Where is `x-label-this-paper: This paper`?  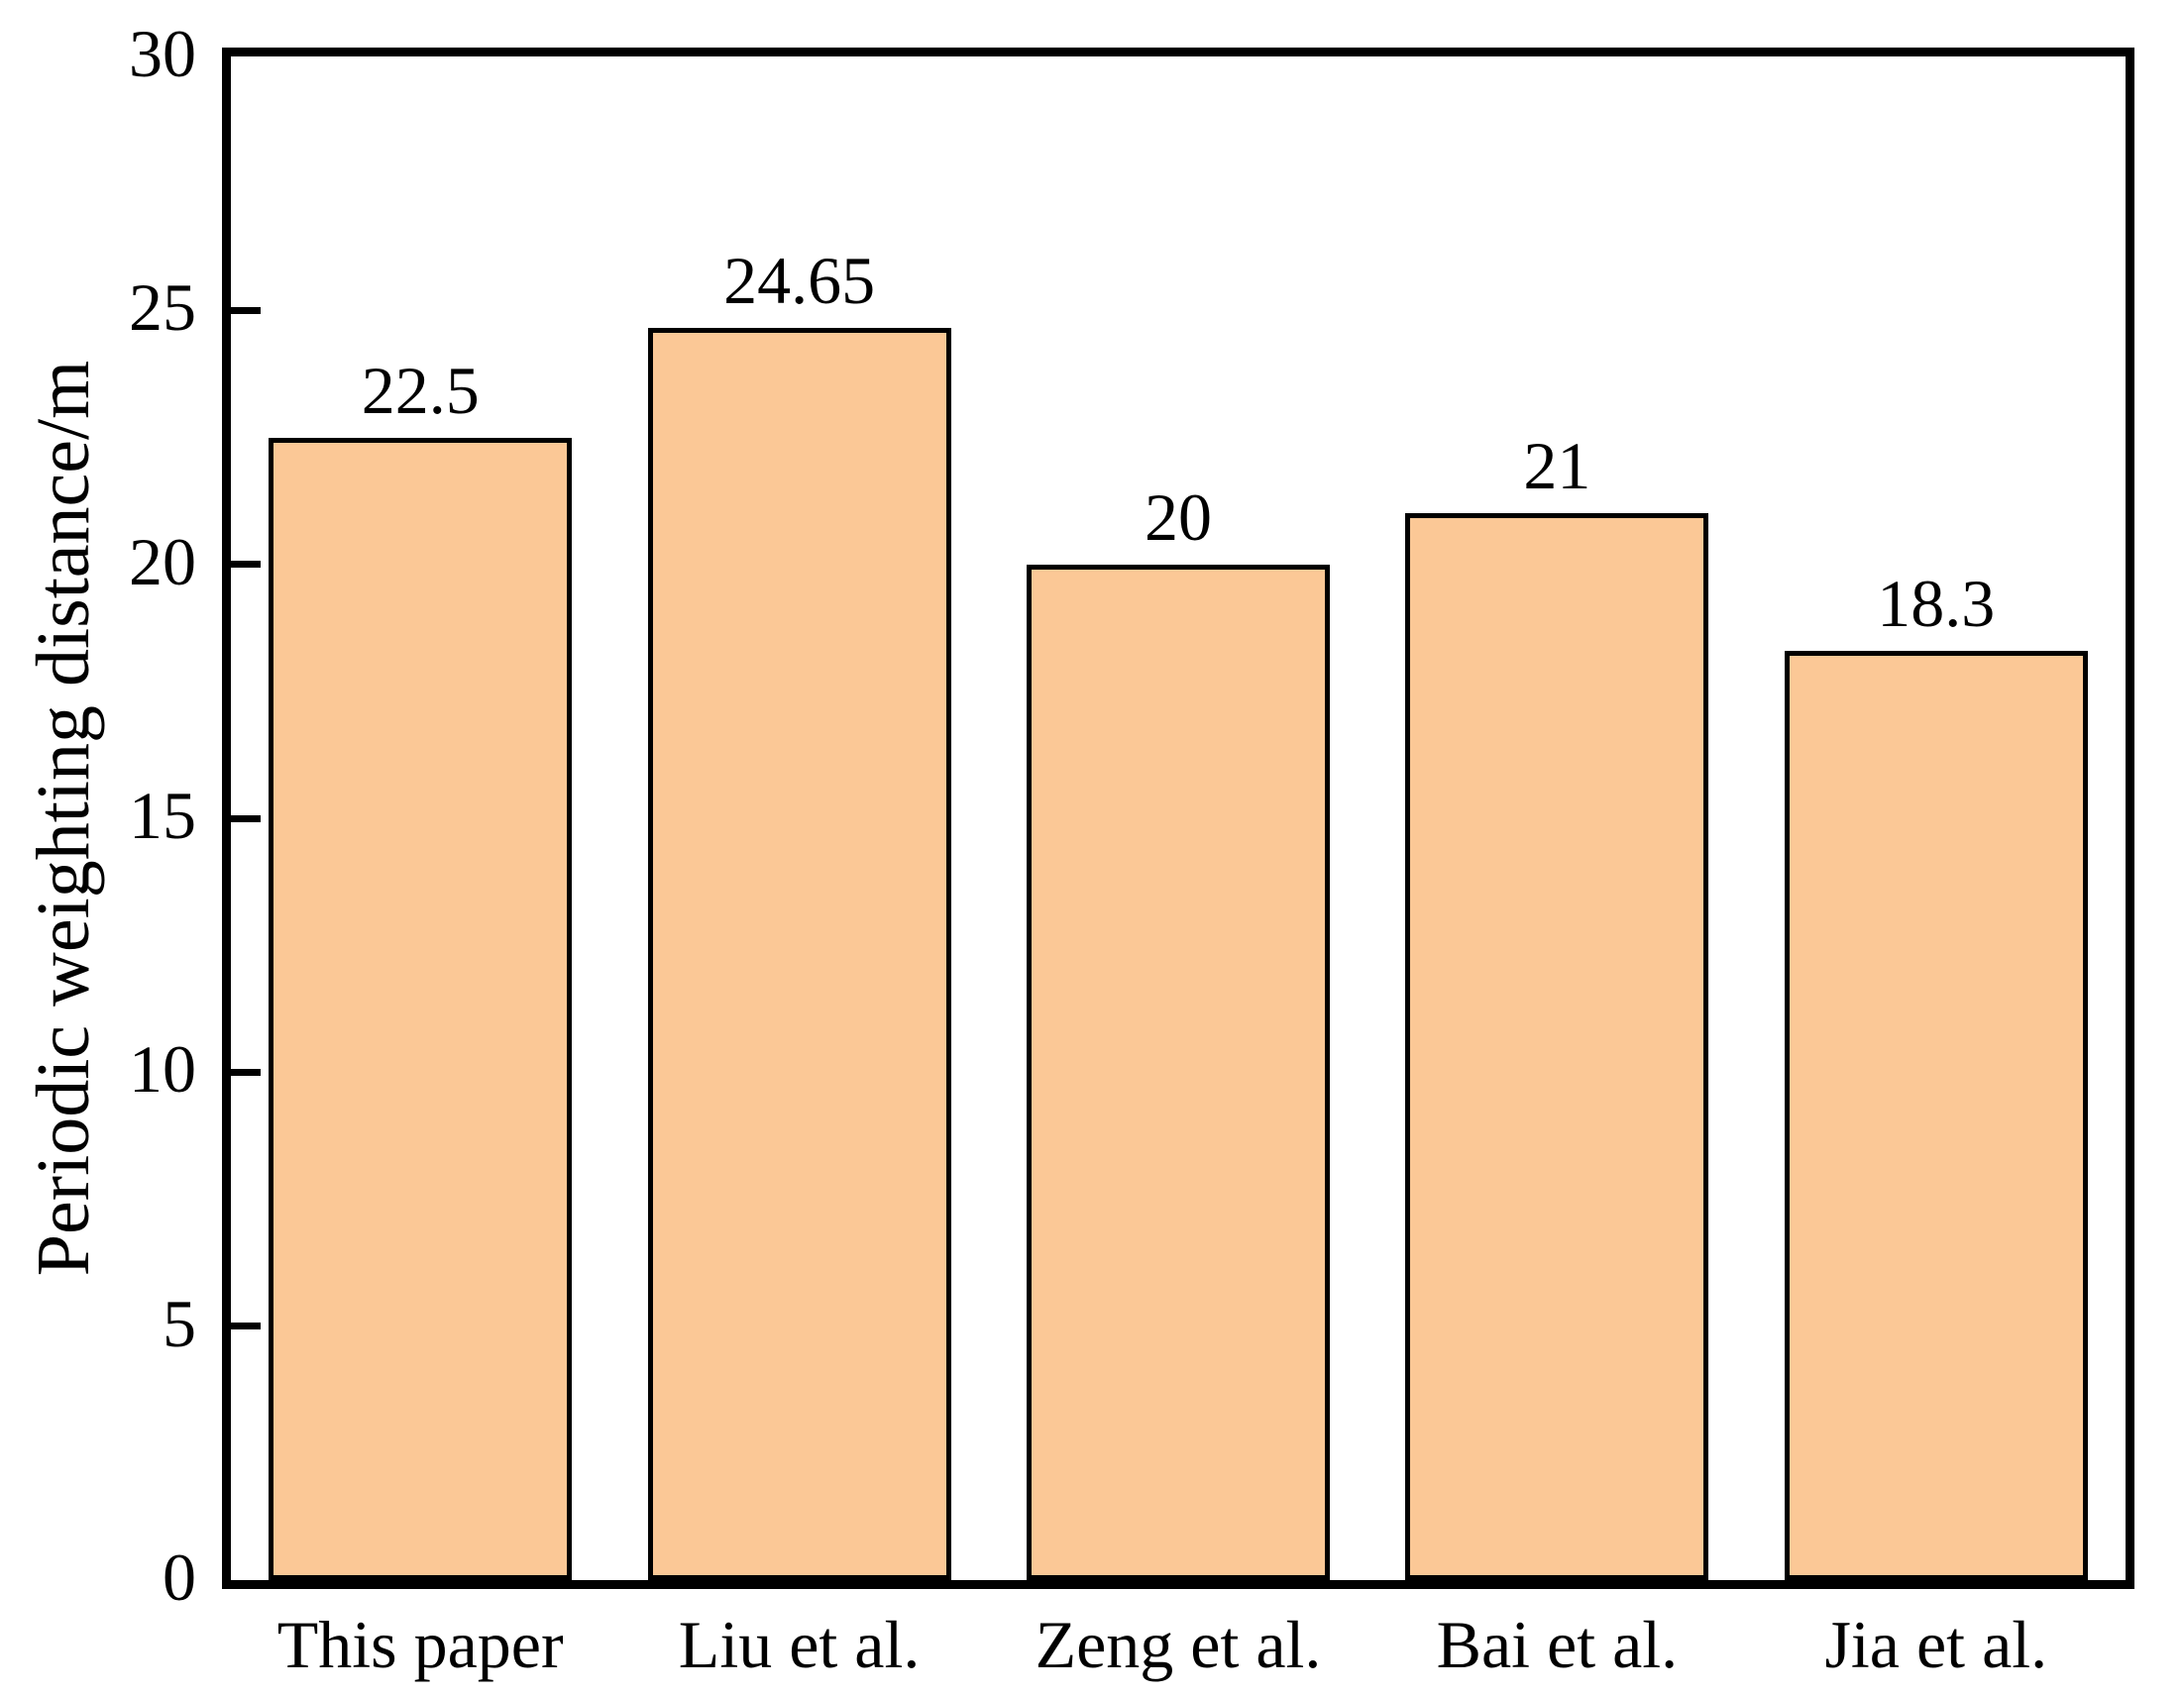 x-label-this-paper: This paper is located at coordinates (420, 1644).